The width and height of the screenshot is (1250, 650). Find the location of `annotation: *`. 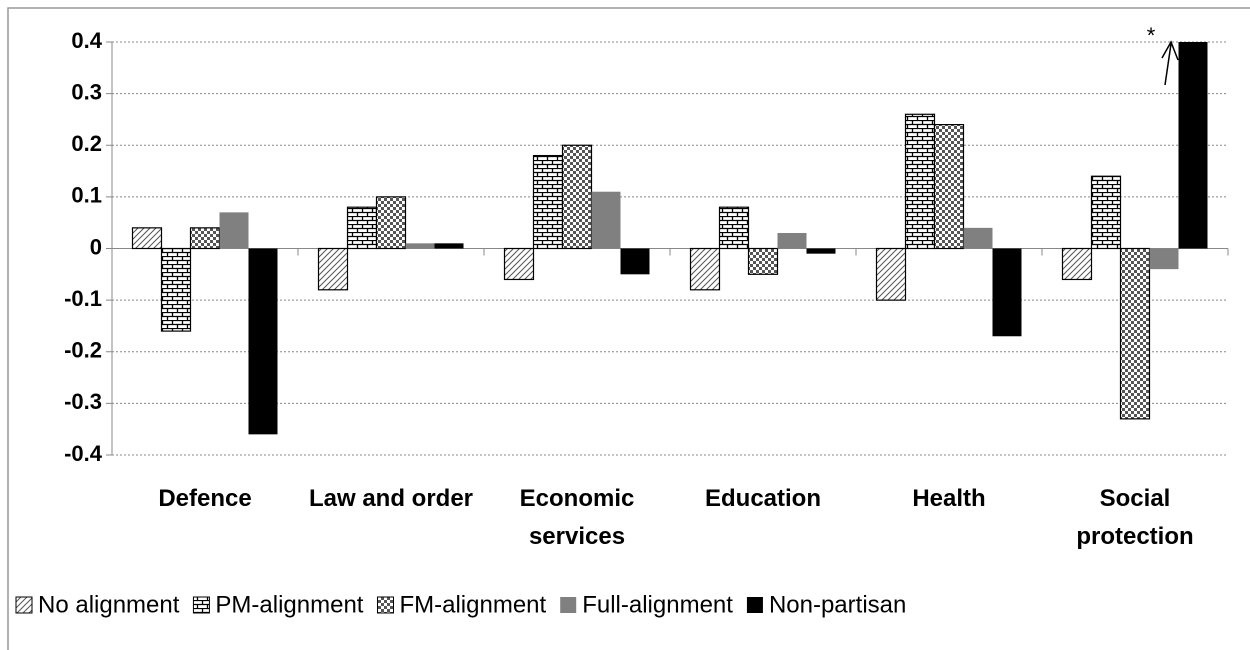

annotation: * is located at coordinates (1151, 35).